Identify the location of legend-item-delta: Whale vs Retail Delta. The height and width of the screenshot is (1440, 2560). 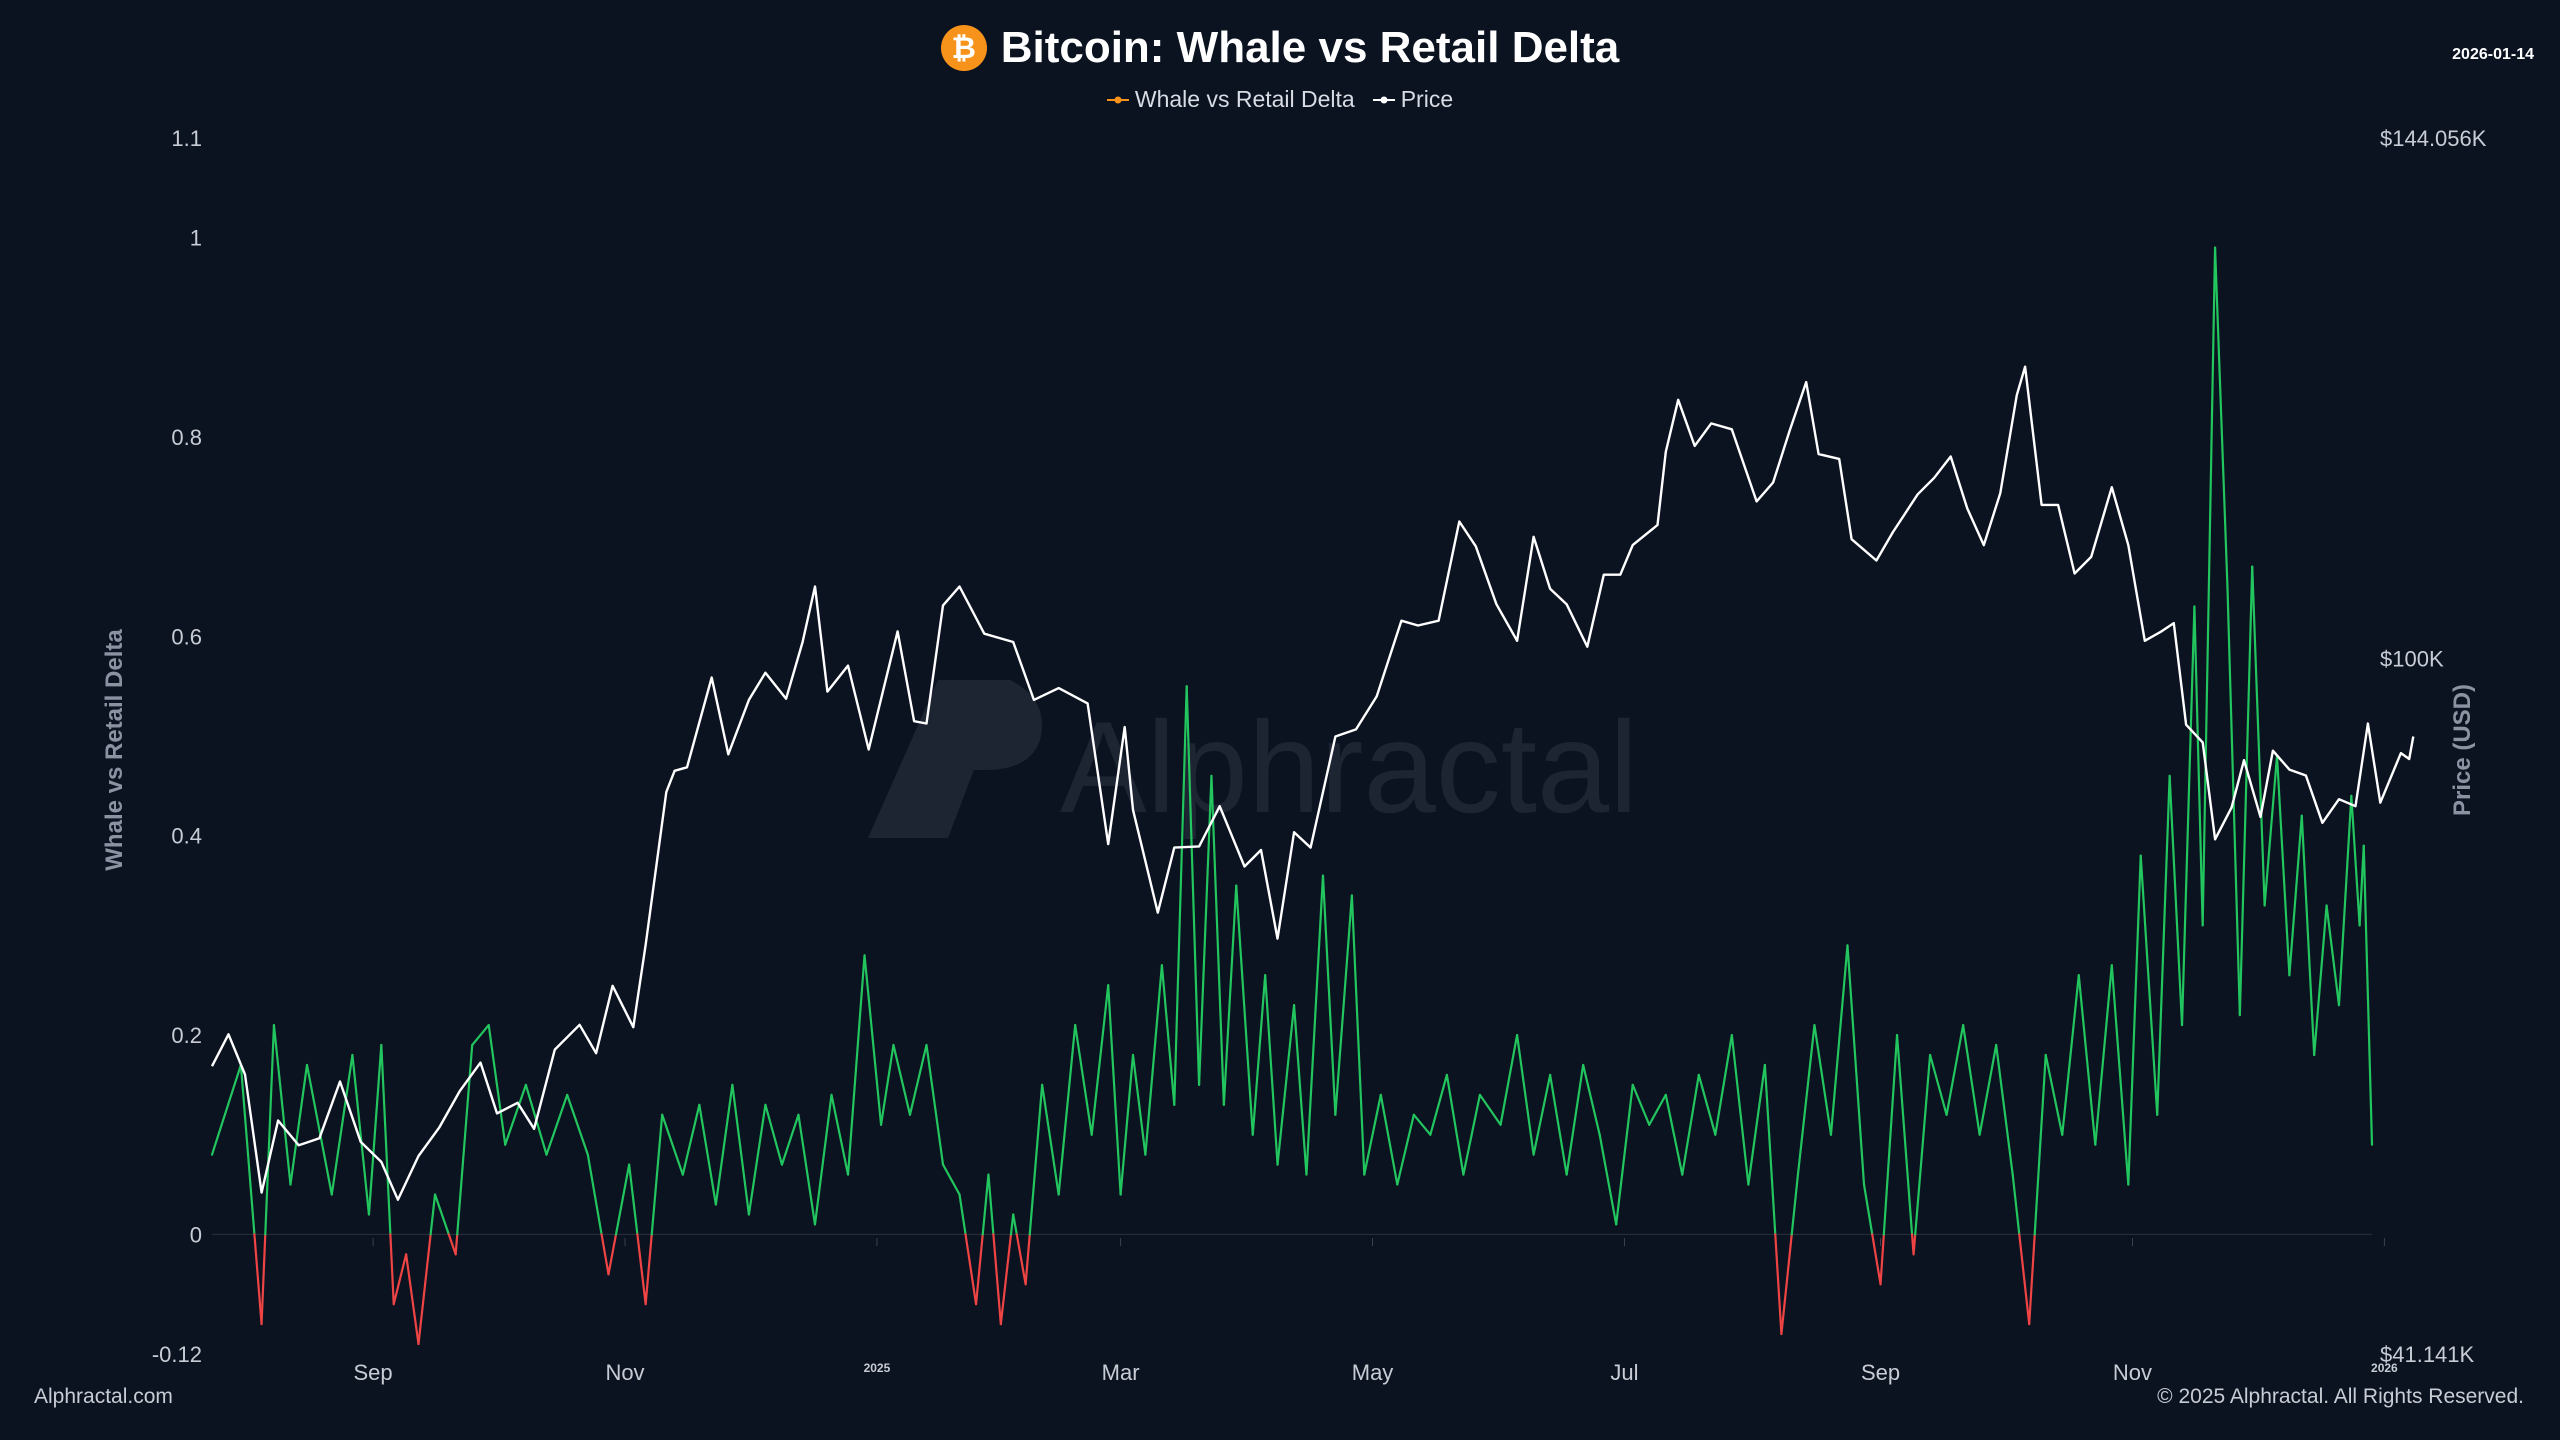
(1230, 99).